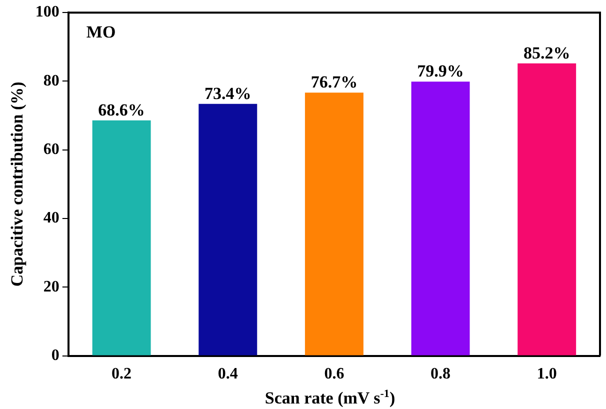 The image size is (606, 409). Describe the element at coordinates (47, 12) in the screenshot. I see `y-tick-label: 100` at that location.